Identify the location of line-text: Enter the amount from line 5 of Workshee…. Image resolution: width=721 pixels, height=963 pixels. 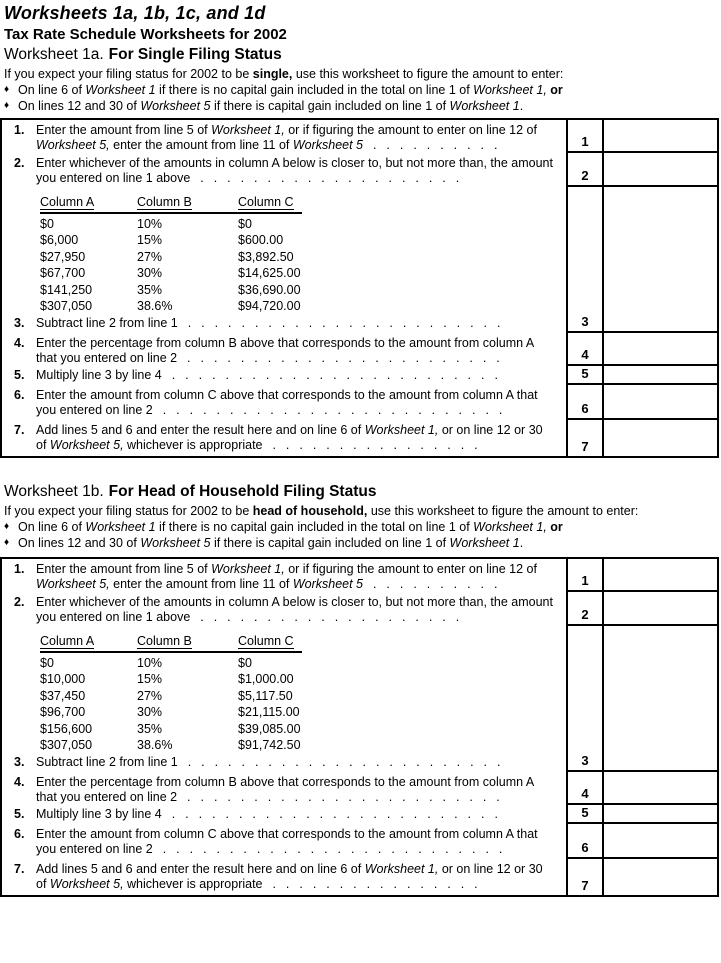
(296, 577).